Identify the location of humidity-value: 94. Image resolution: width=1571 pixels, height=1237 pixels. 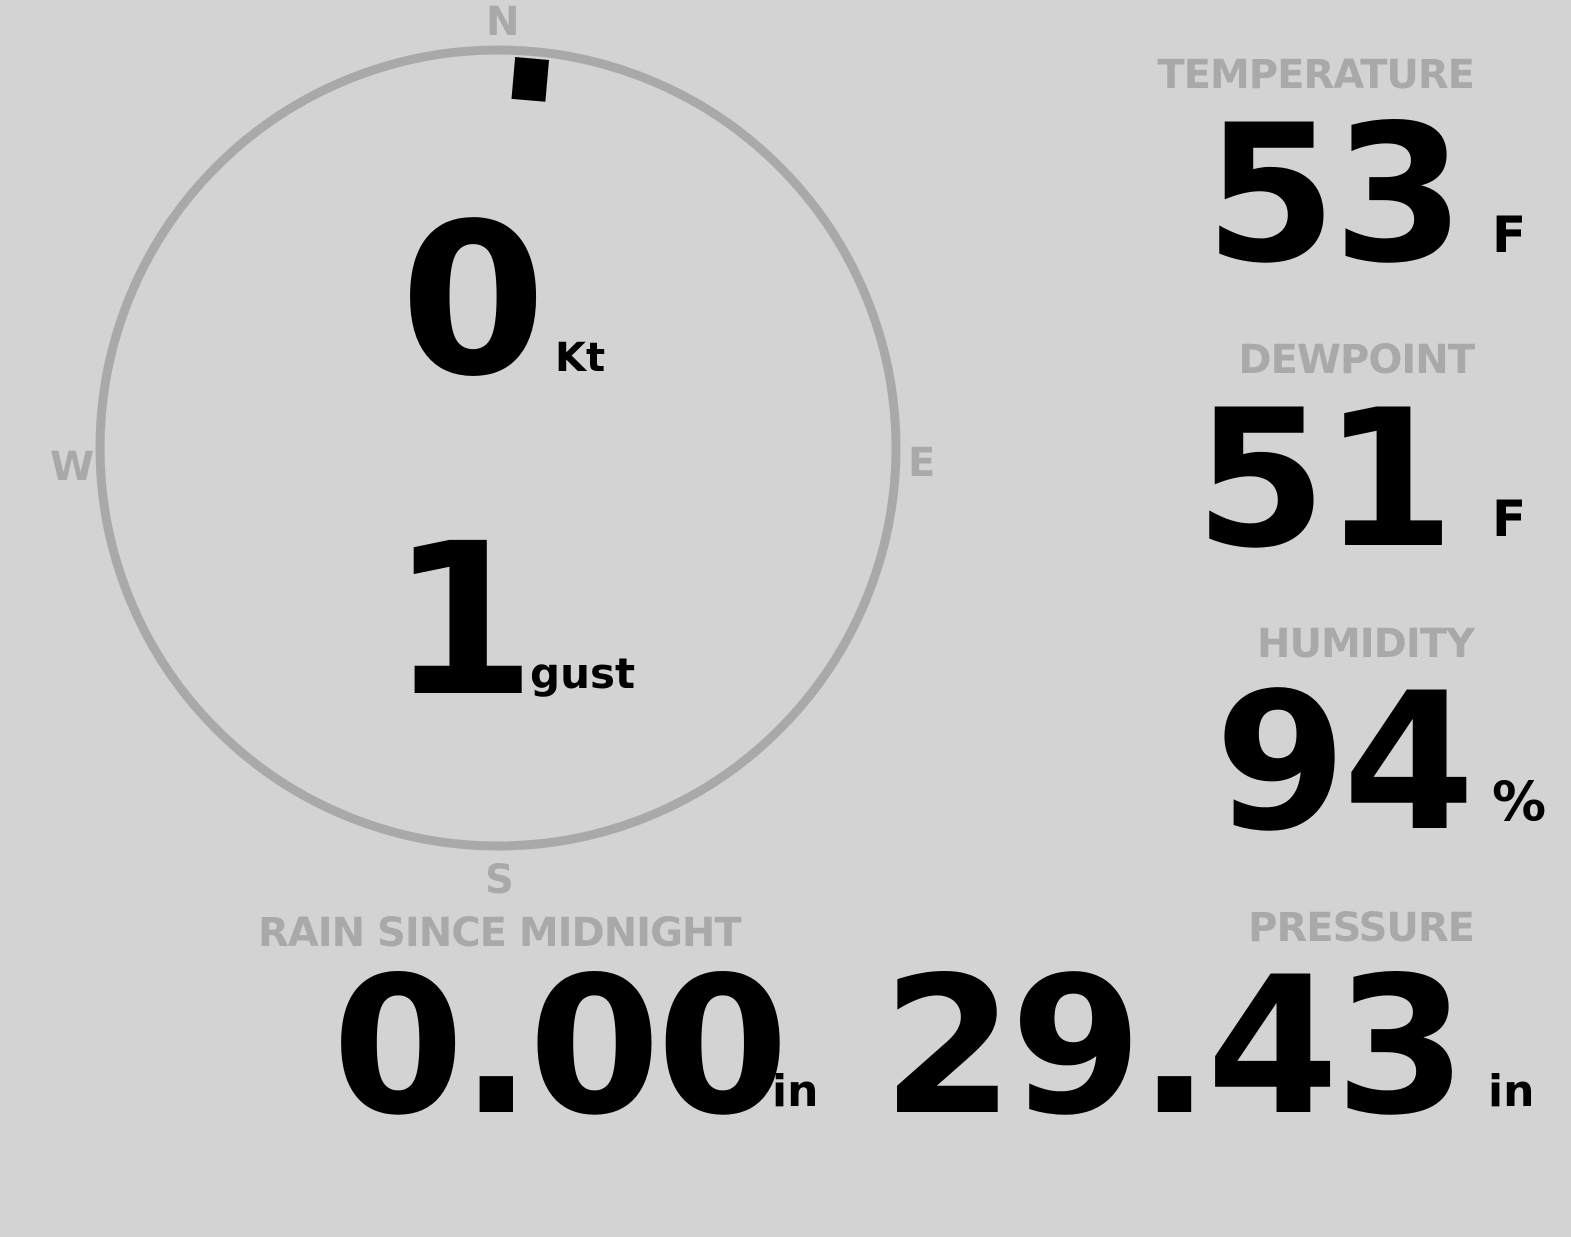
(1344, 762).